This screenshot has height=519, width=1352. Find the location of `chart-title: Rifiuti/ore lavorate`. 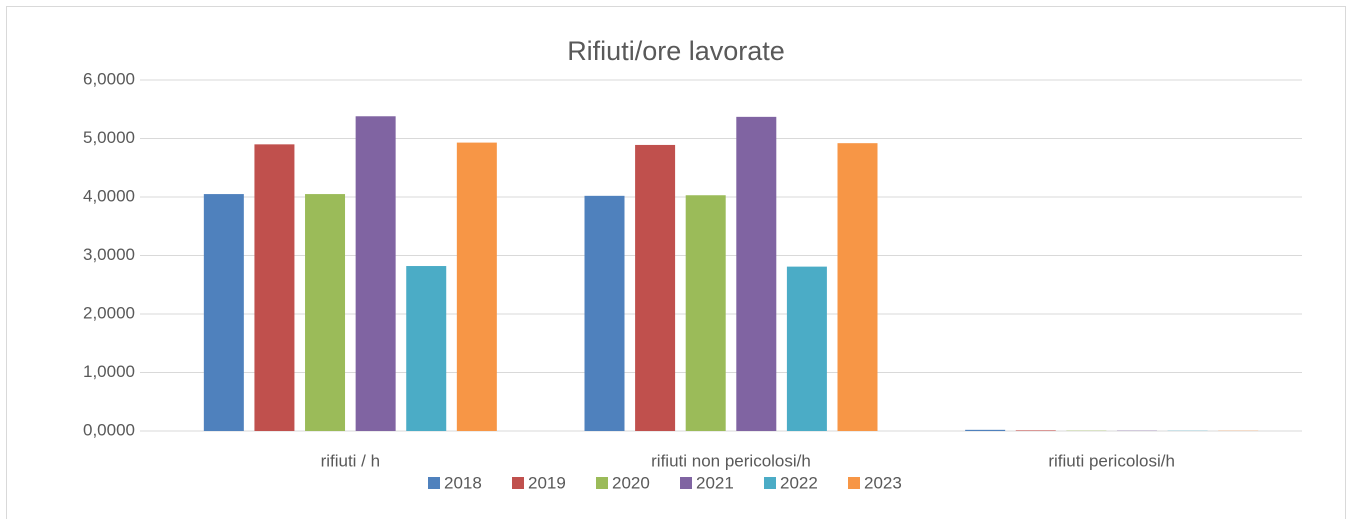

chart-title: Rifiuti/ore lavorate is located at coordinates (676, 51).